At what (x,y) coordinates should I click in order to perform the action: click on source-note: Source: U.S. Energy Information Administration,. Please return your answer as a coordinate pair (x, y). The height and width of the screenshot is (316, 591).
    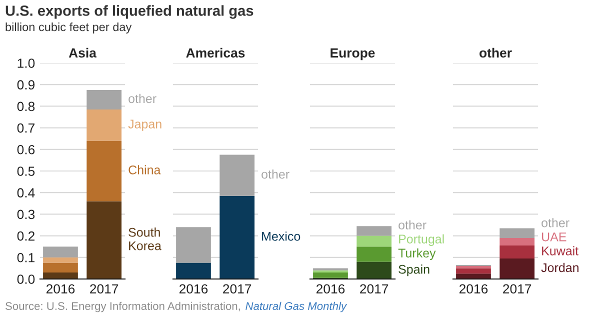
    Looking at the image, I should click on (123, 307).